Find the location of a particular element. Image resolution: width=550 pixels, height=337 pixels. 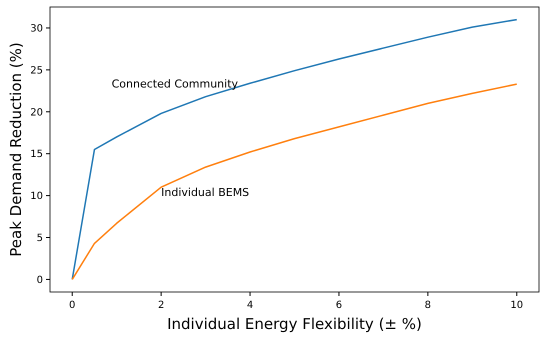

y-axis-title: Peak Demand Reduction (%) is located at coordinates (16, 149).